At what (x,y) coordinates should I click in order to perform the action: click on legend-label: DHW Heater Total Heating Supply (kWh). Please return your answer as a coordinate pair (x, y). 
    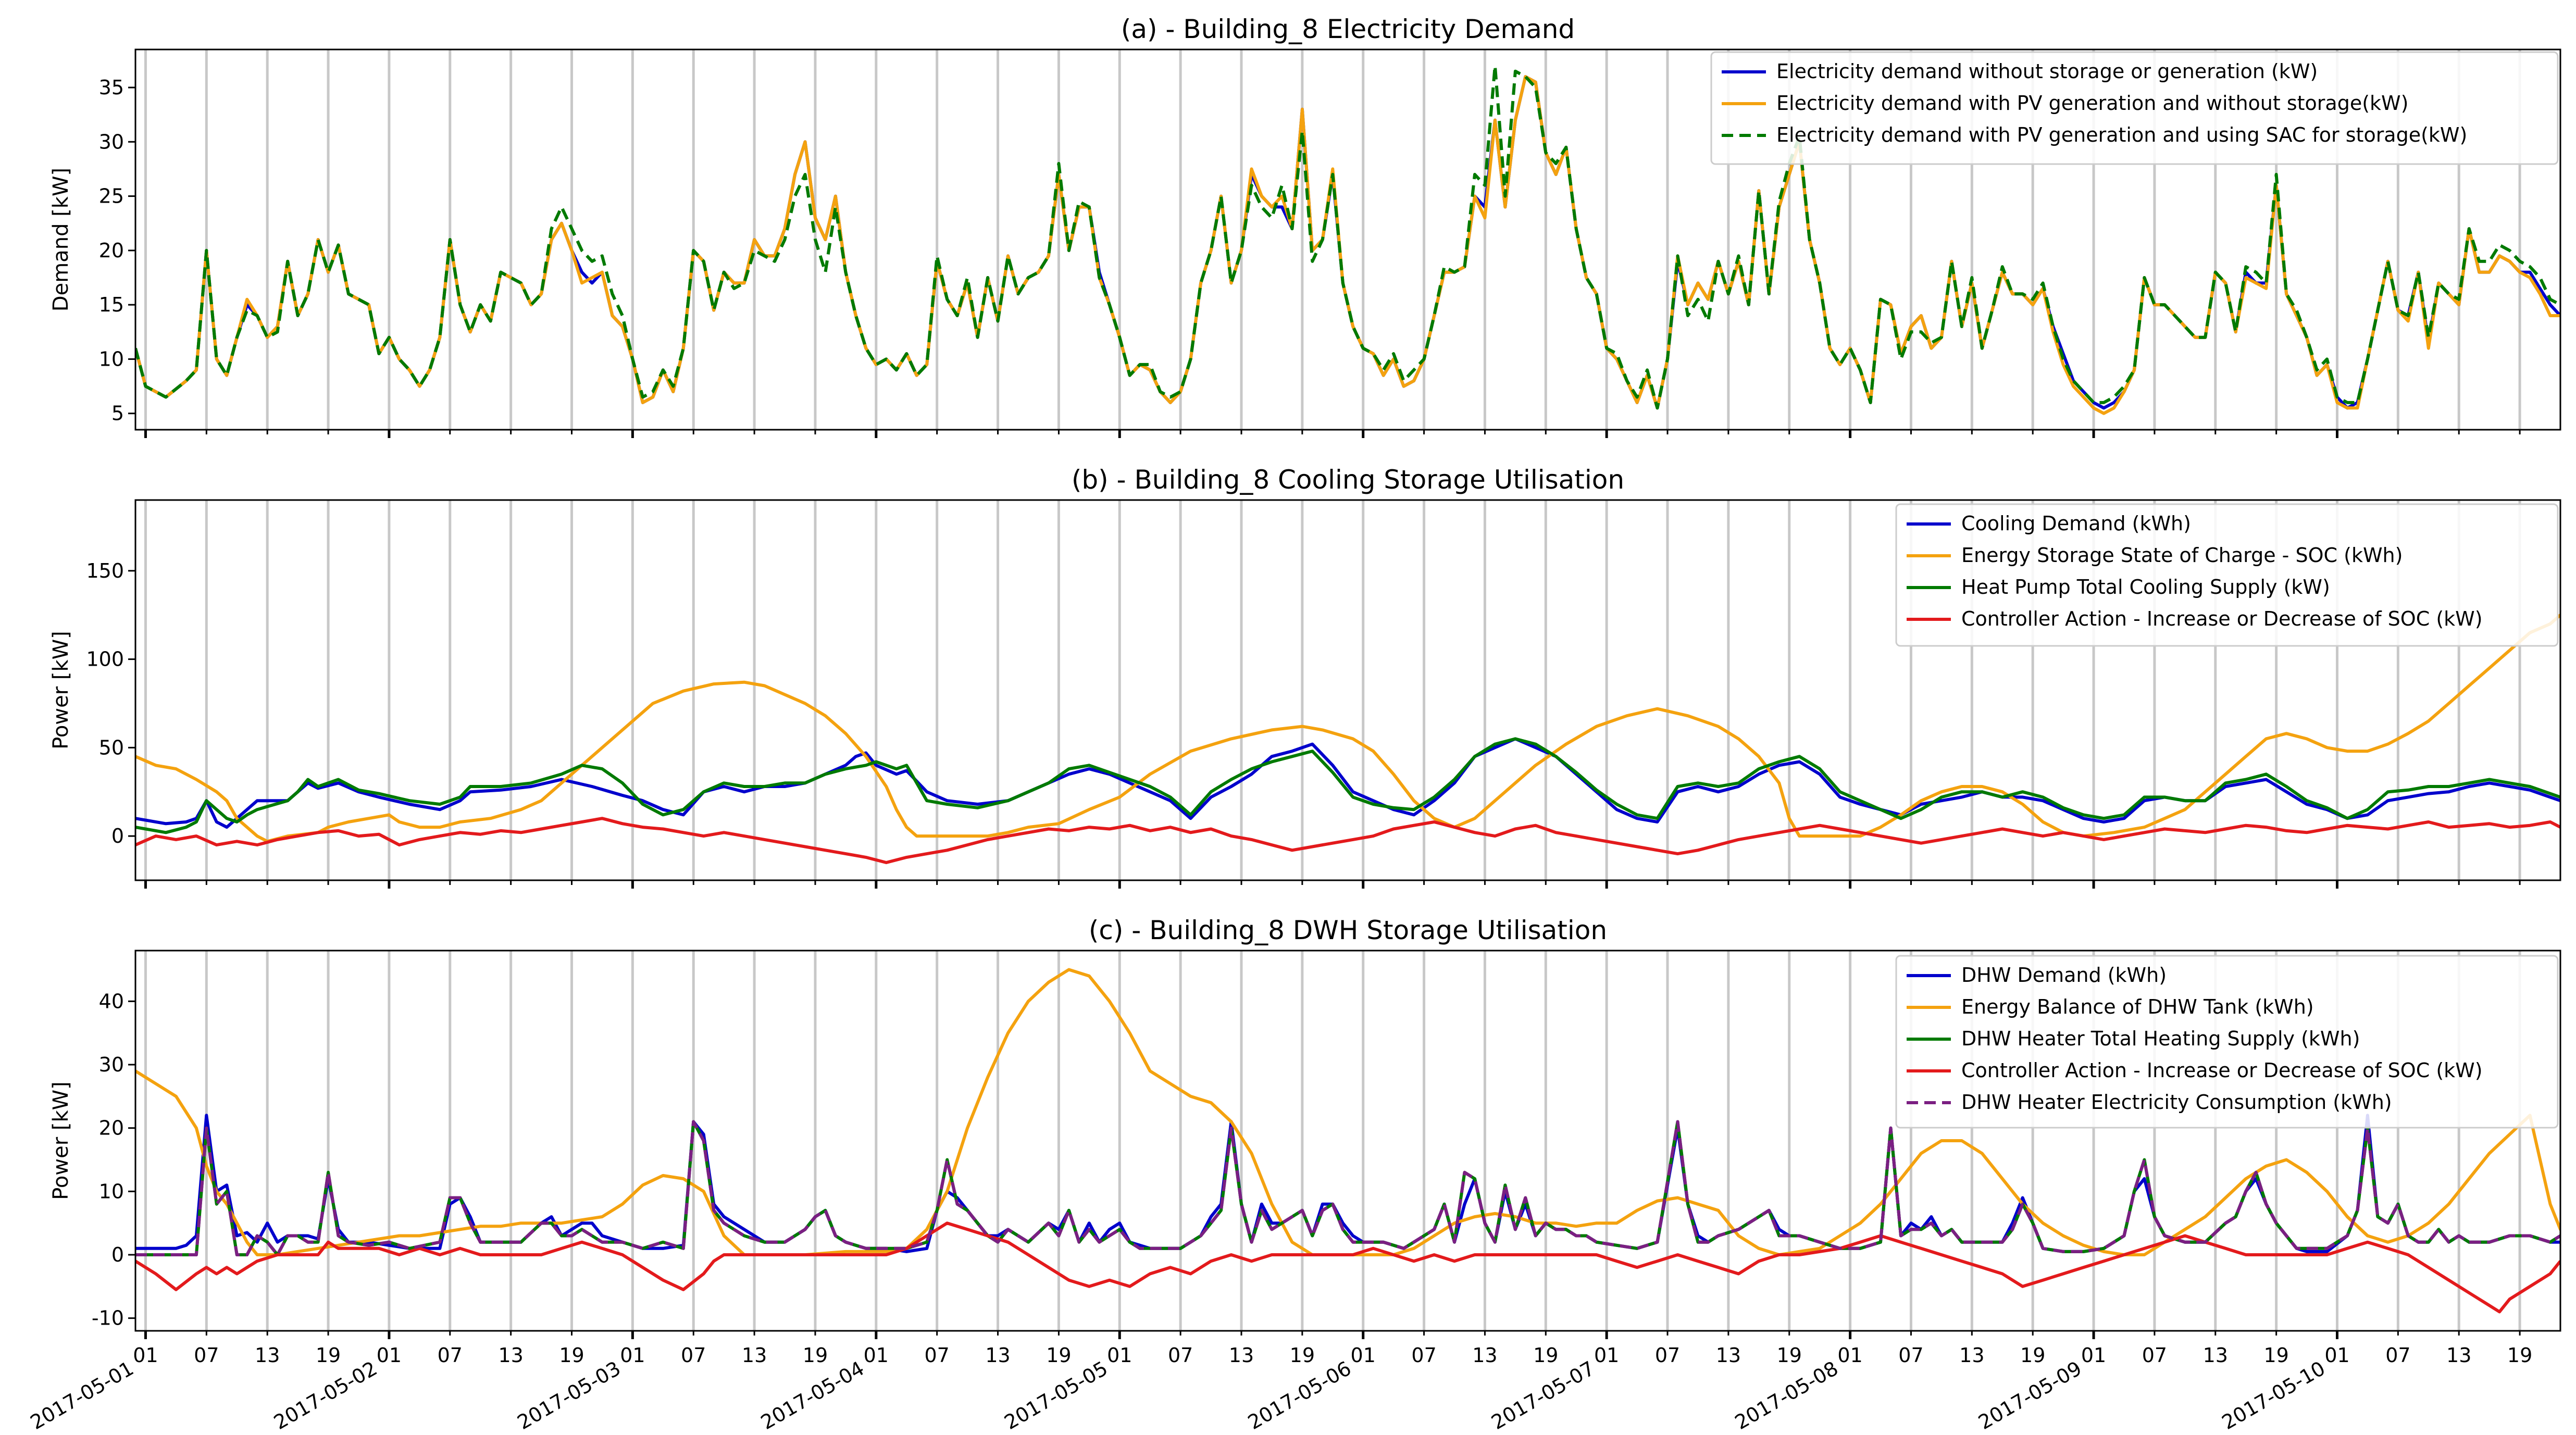
    Looking at the image, I should click on (2160, 1038).